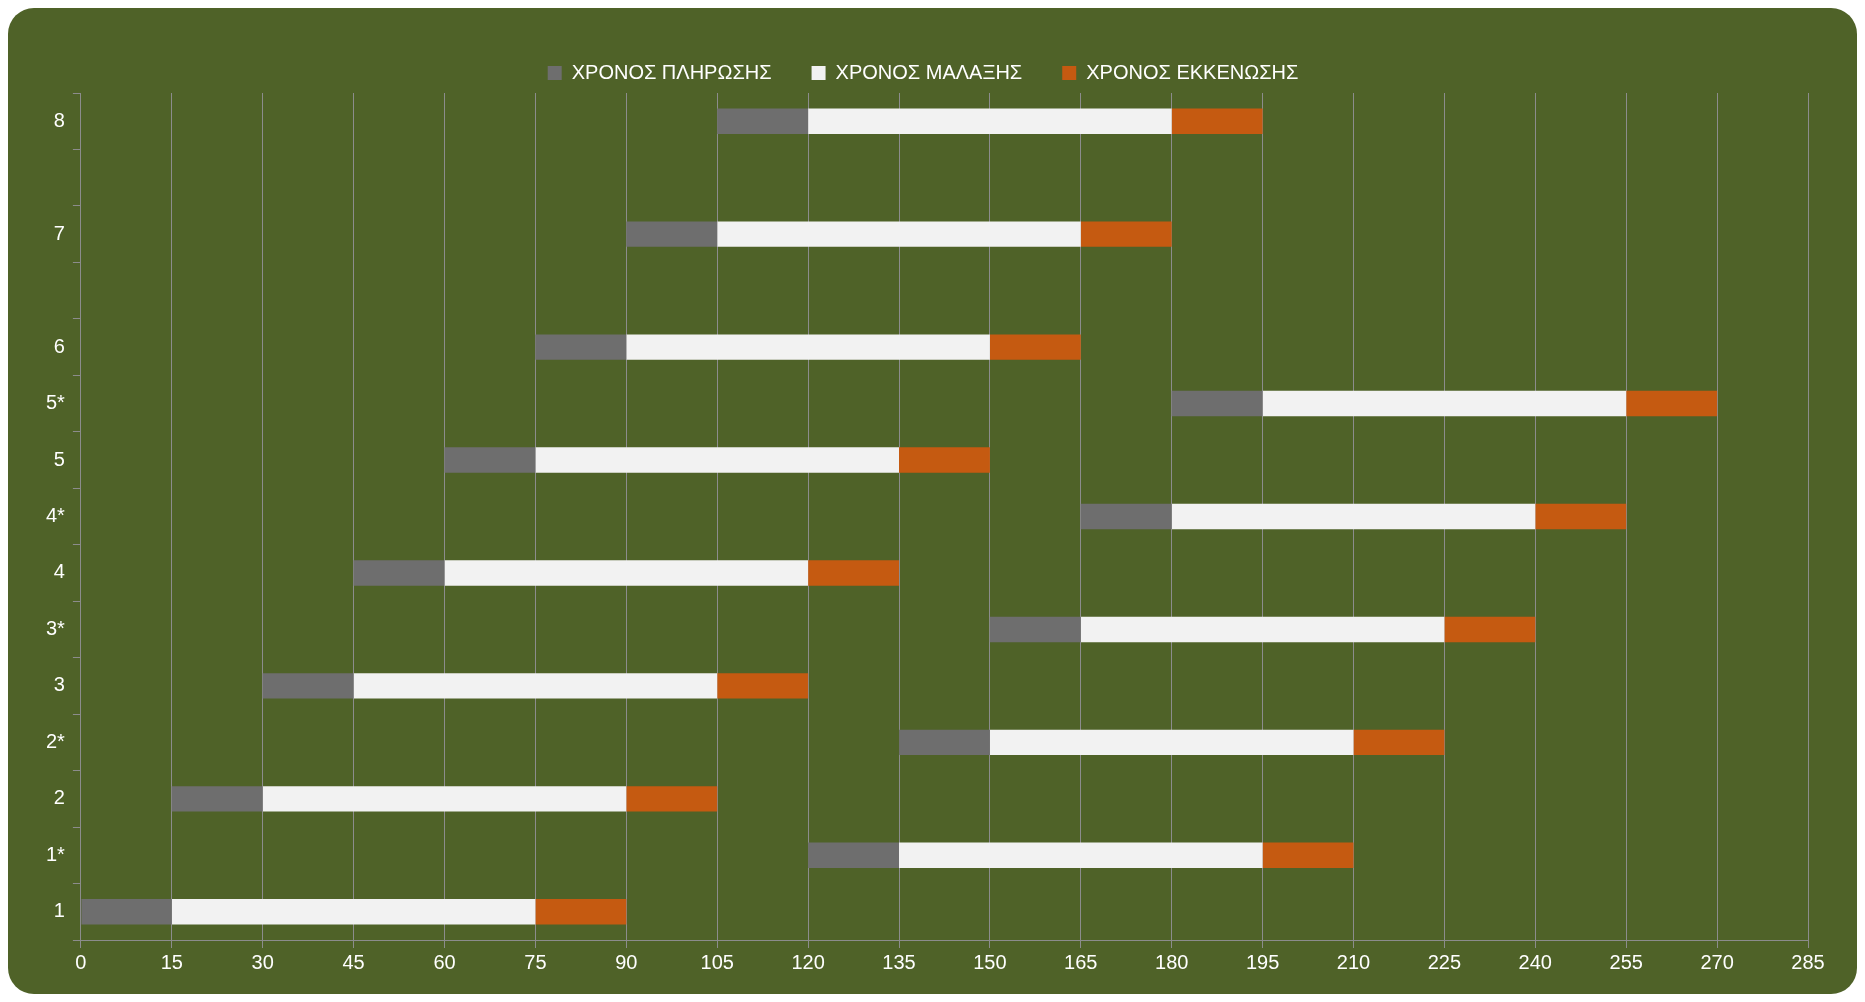 Image resolution: width=1865 pixels, height=1002 pixels. I want to click on y-tick-label: 1*, so click(56, 853).